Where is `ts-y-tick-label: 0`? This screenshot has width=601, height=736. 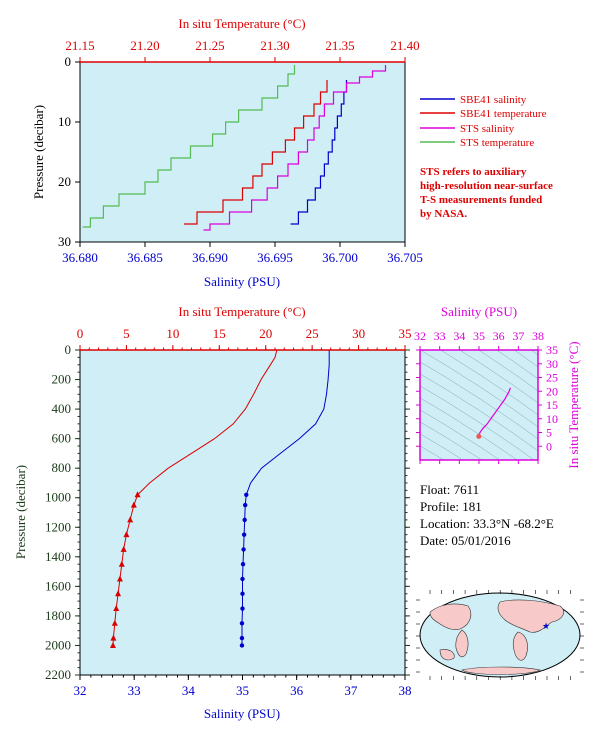
ts-y-tick-label: 0 is located at coordinates (549, 446).